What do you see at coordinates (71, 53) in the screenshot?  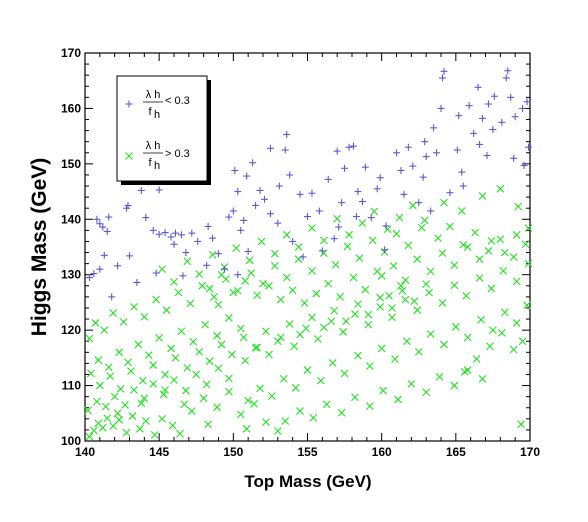 I see `y-tick-label: 170` at bounding box center [71, 53].